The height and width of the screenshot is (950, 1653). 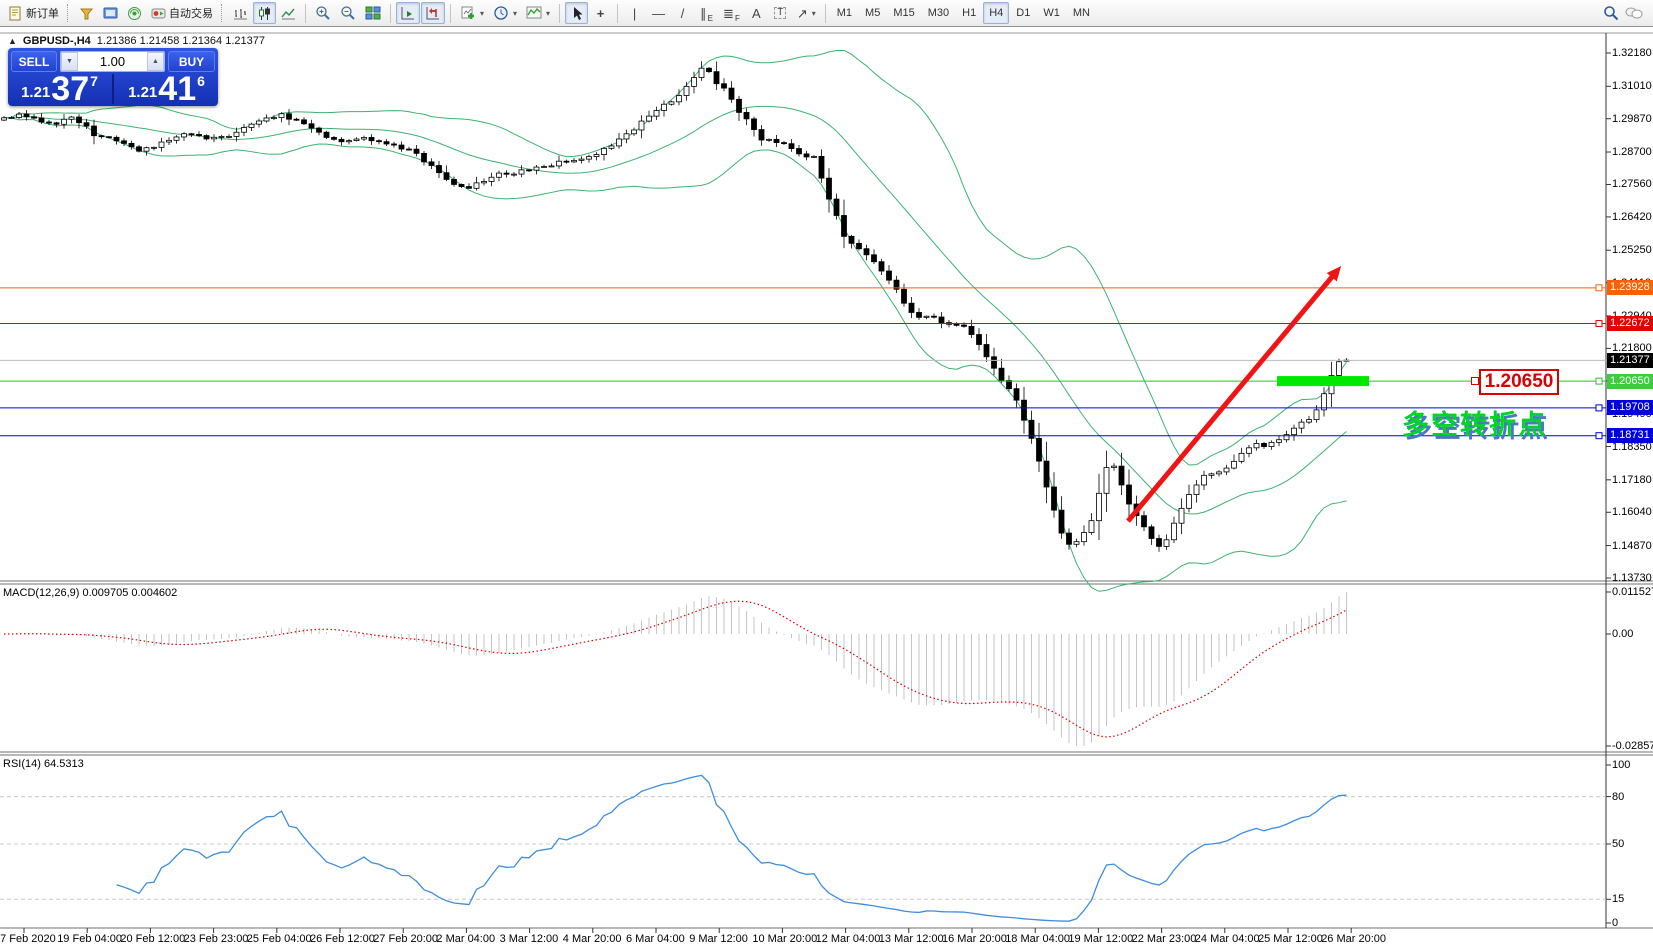 I want to click on timeframe-m5: M5, so click(x=873, y=13).